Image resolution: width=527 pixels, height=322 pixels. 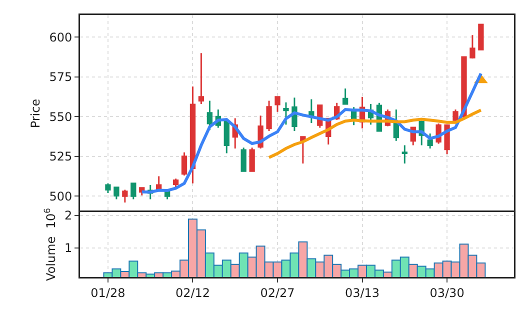 I want to click on y-tick-label: 550, so click(x=60, y=117).